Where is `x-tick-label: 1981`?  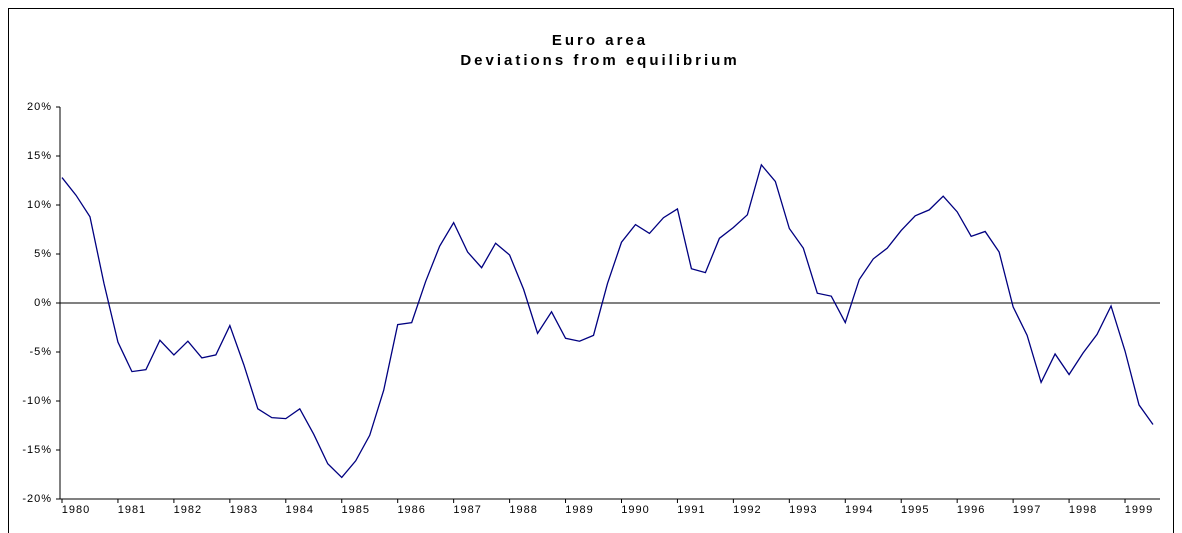
x-tick-label: 1981 is located at coordinates (132, 510).